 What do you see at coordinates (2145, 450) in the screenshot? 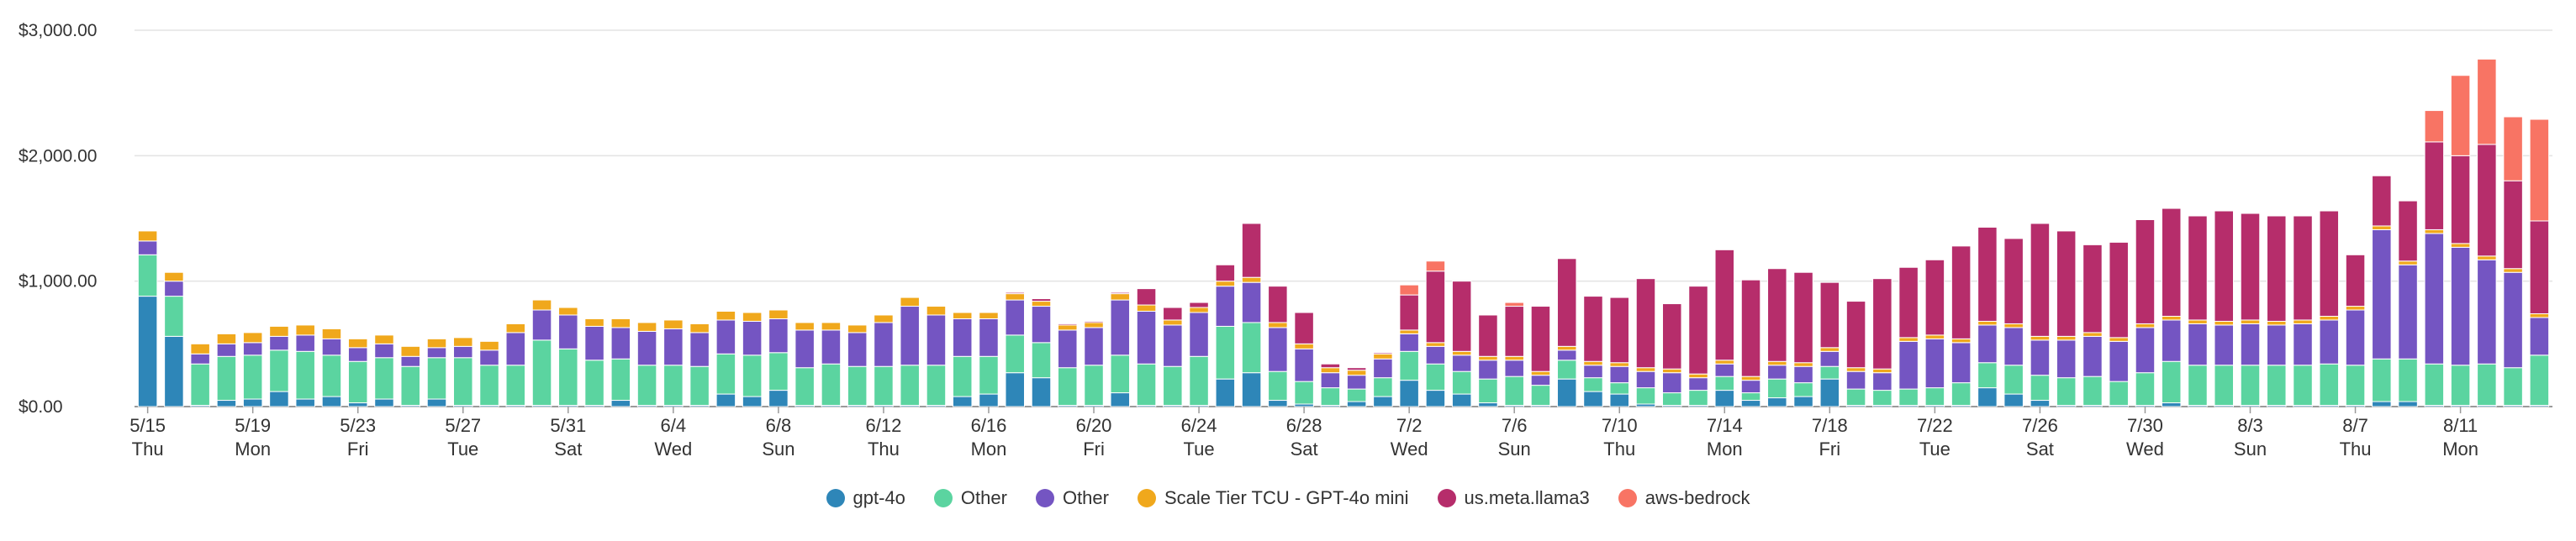
I see `x-tick-day: Wed` at bounding box center [2145, 450].